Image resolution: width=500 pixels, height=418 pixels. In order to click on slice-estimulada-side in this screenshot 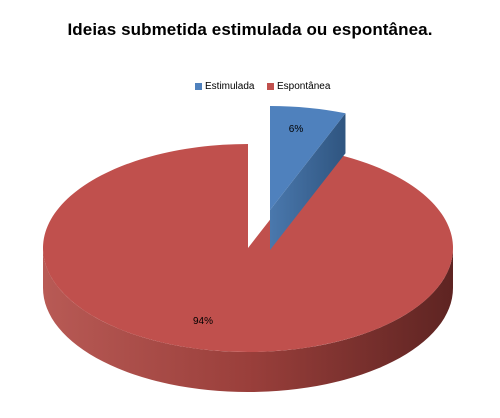, I will do `click(308, 181)`.